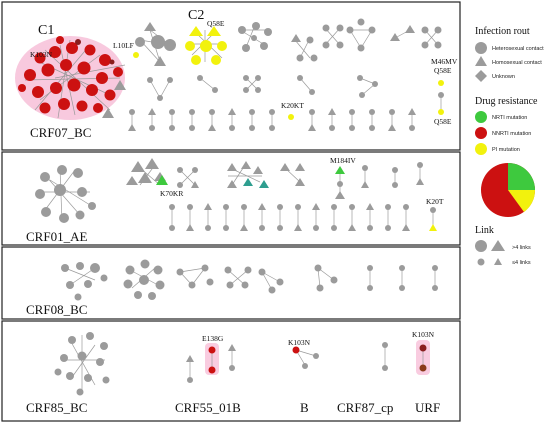  I want to click on panel-crf08-bc: CRF08_BC, so click(231, 283).